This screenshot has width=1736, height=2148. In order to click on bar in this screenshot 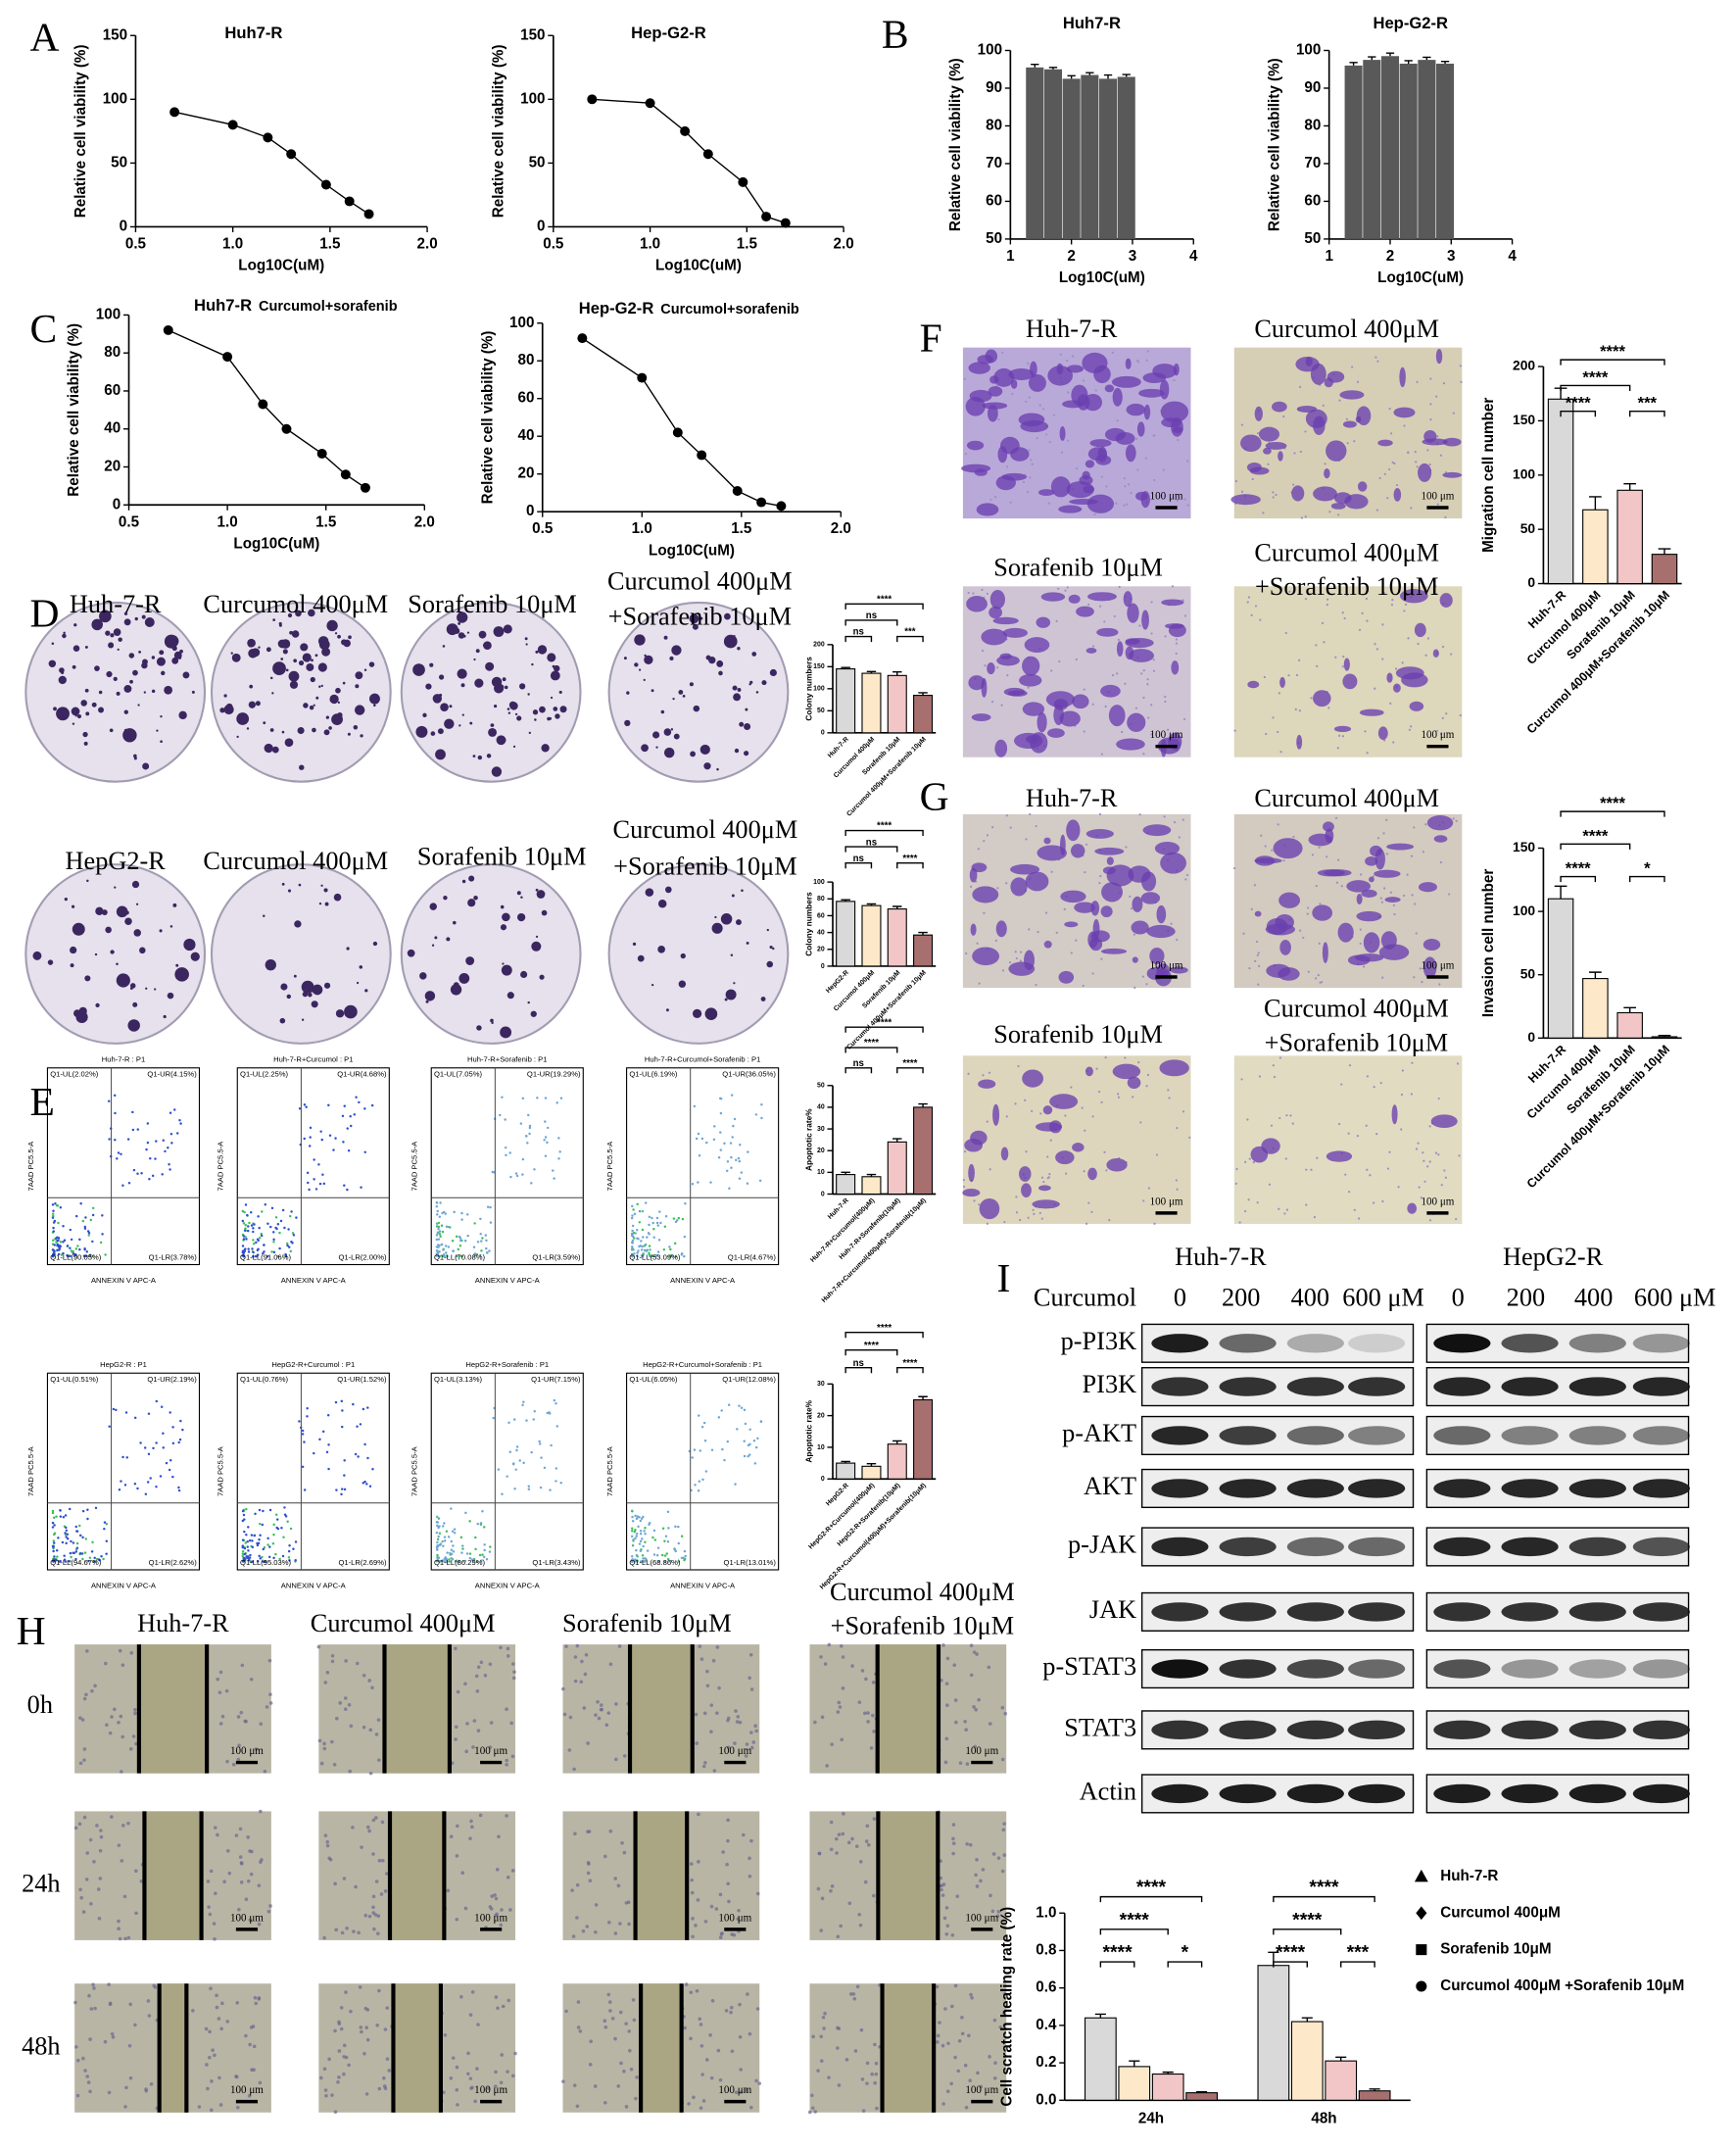, I will do `click(923, 714)`.